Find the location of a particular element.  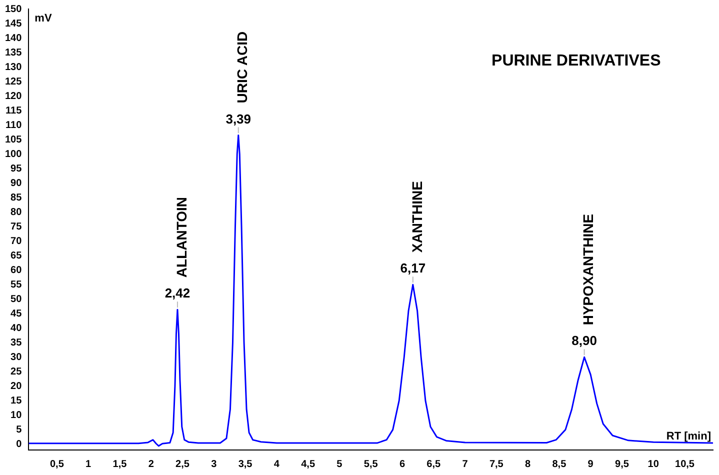

x-tick-label: 0,5 is located at coordinates (57, 464).